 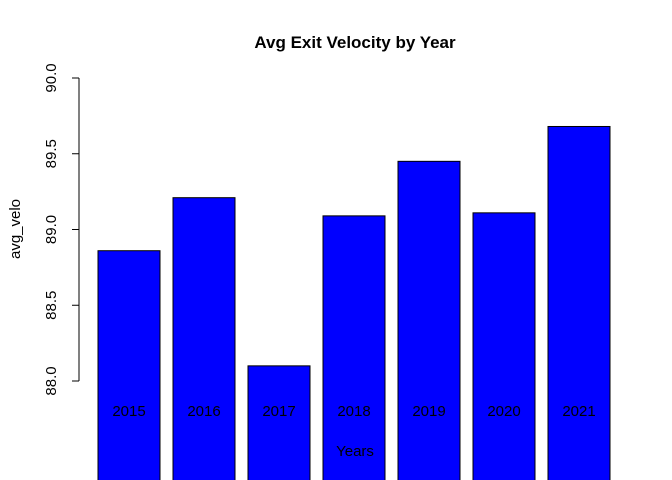 What do you see at coordinates (51, 229) in the screenshot?
I see `y-tick-label: 89.0` at bounding box center [51, 229].